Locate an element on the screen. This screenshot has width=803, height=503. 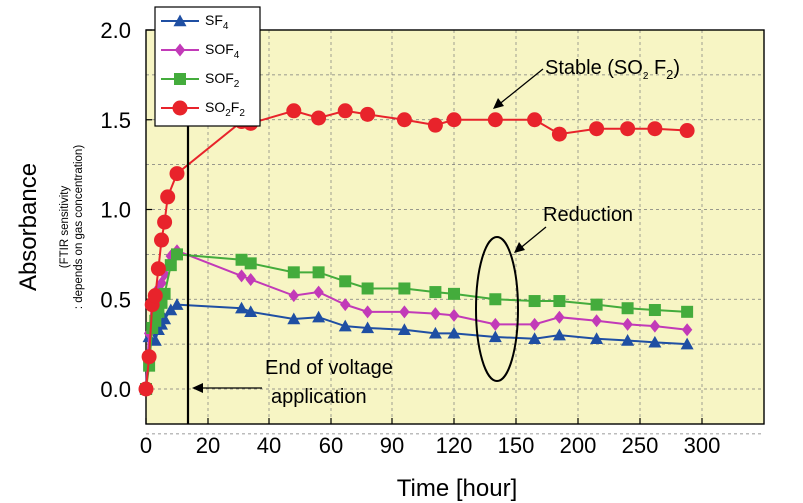
y-tick-label: 0.0 is located at coordinates (115, 389).